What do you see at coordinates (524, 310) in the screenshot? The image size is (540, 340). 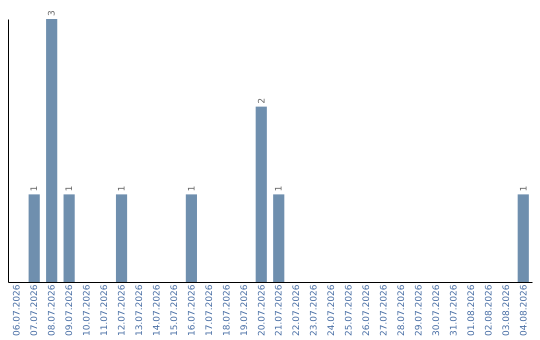 I see `x-tick-label: 04.08.2026` at bounding box center [524, 310].